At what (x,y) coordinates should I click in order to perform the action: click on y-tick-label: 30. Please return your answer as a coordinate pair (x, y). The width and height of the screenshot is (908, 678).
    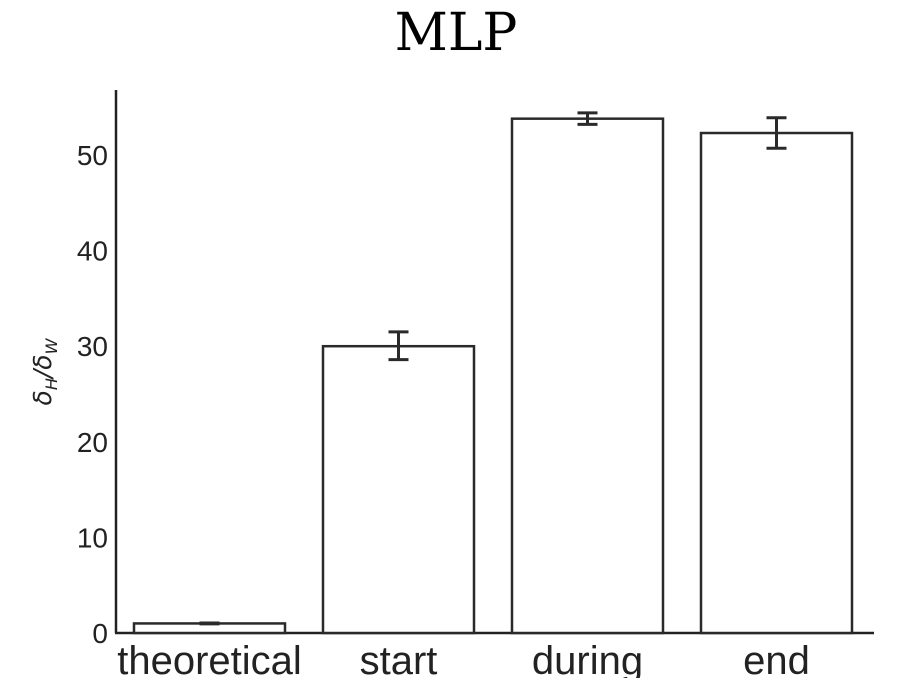
    Looking at the image, I should click on (92, 346).